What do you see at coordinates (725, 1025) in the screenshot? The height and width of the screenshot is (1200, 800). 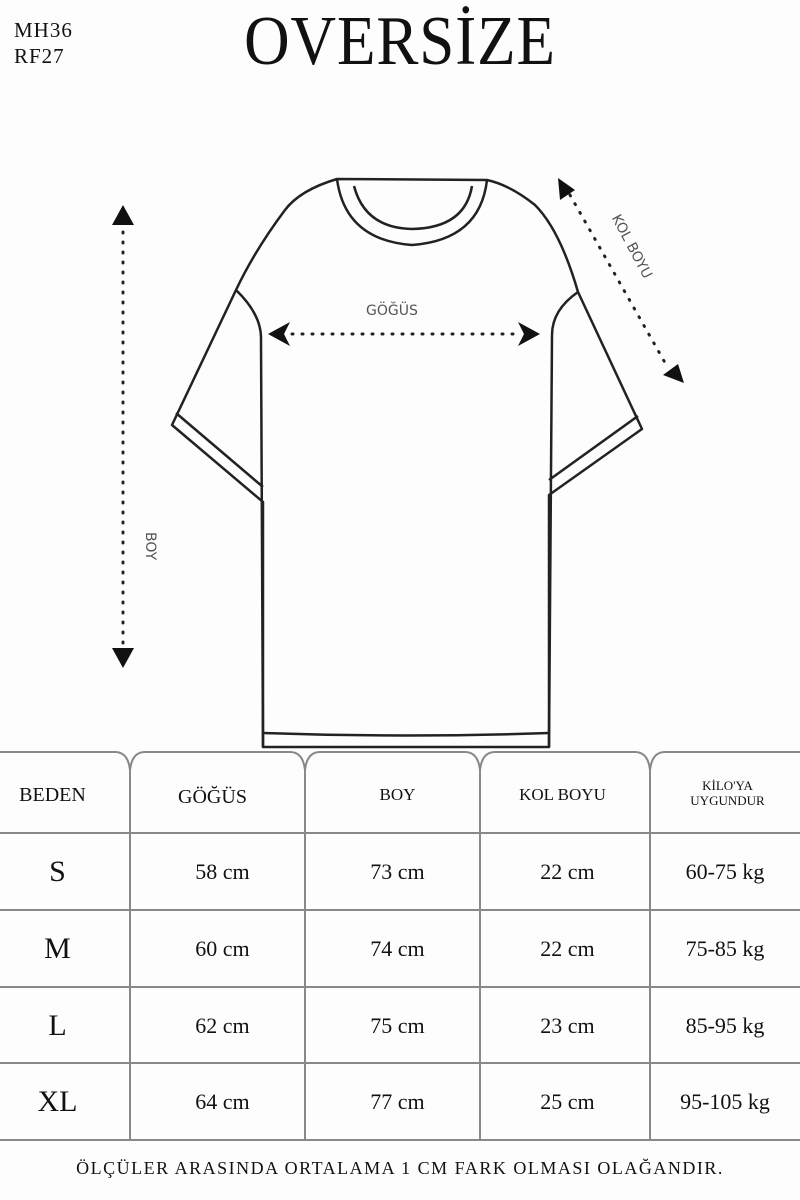 I see `cell-weight: 85-95 kg` at bounding box center [725, 1025].